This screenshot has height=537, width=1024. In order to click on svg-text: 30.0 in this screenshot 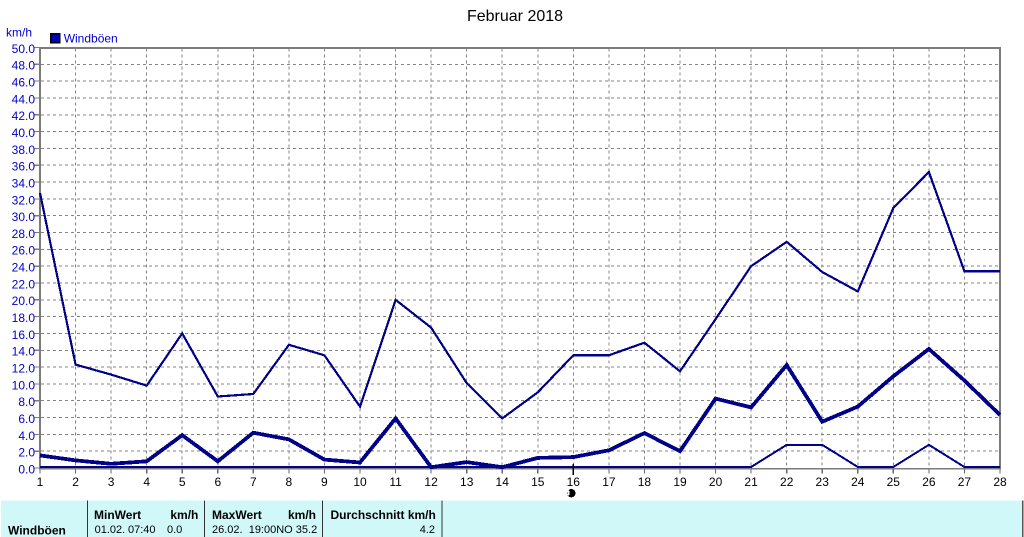, I will do `click(24, 217)`.